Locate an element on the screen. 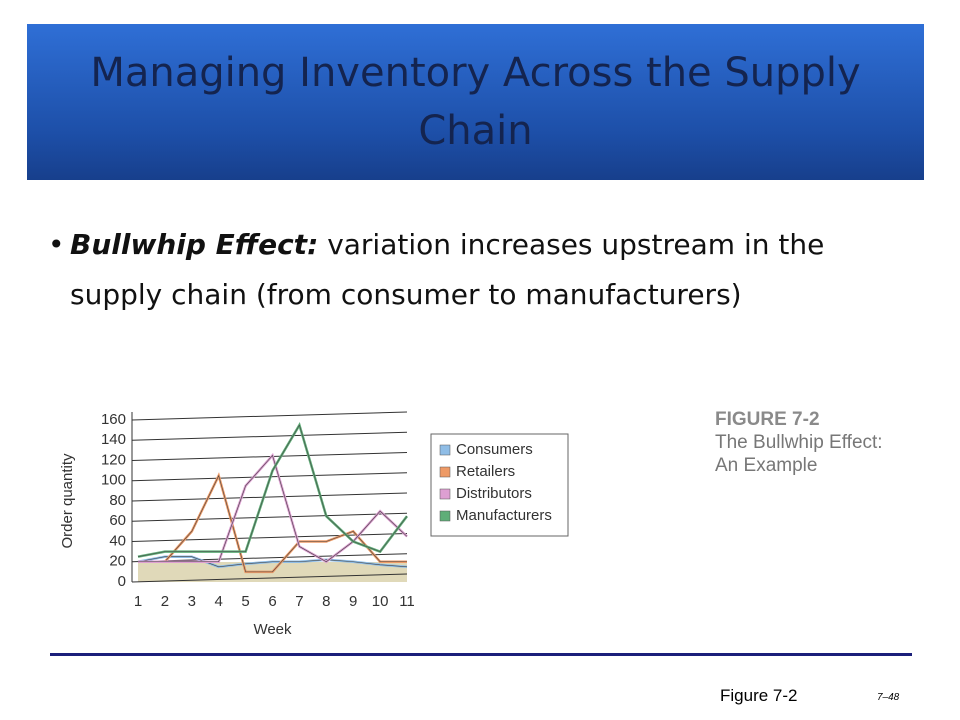 The image size is (960, 720). legend-label: Distributors is located at coordinates (494, 493).